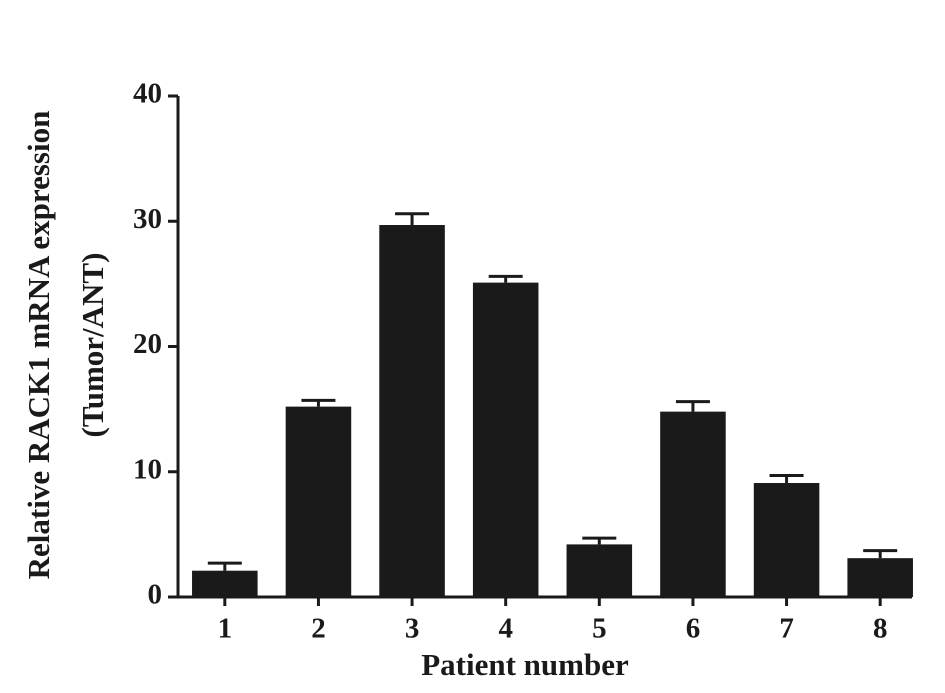 The height and width of the screenshot is (693, 945). Describe the element at coordinates (505, 629) in the screenshot. I see `x-tick-label: 4` at that location.